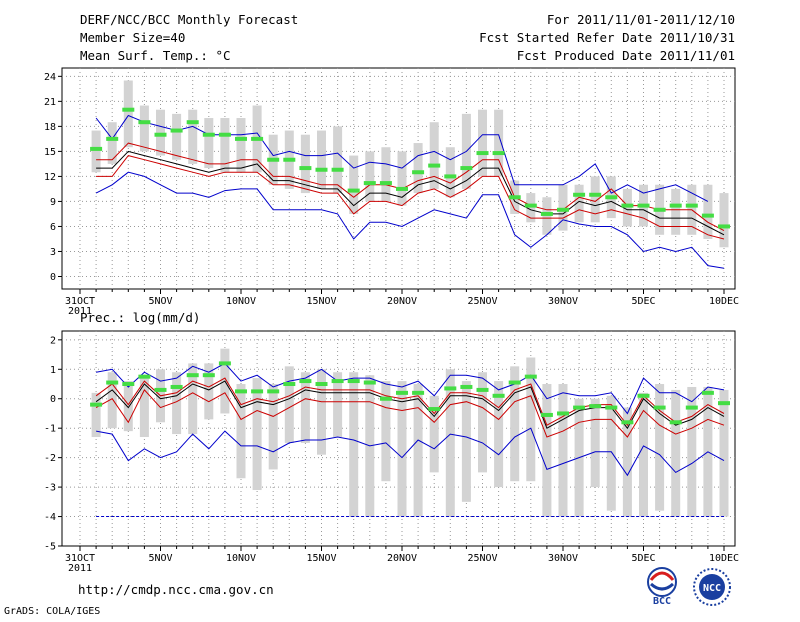 Image resolution: width=800 pixels, height=622 pixels. Describe the element at coordinates (712, 587) in the screenshot. I see `ncc-logo-globe` at that location.